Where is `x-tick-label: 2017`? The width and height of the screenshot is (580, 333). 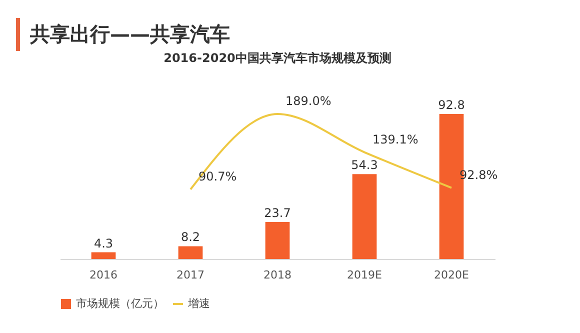 x-tick-label: 2017 is located at coordinates (190, 275).